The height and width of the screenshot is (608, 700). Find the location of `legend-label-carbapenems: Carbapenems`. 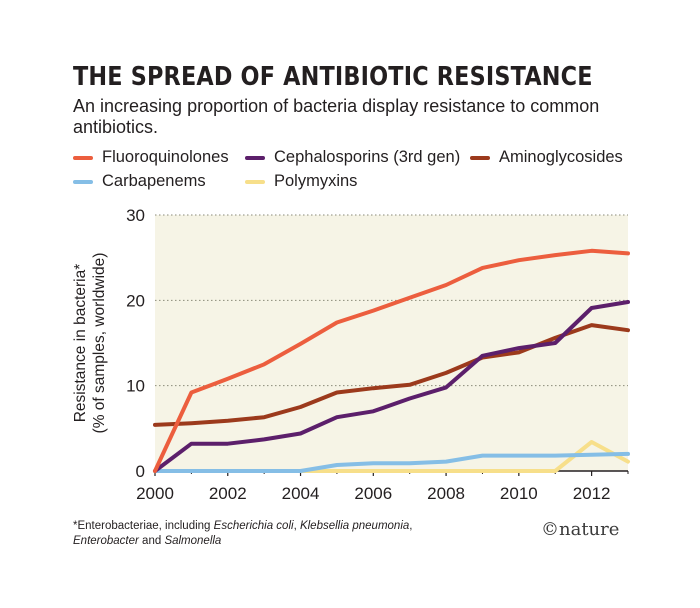

legend-label-carbapenems: Carbapenems is located at coordinates (154, 181).